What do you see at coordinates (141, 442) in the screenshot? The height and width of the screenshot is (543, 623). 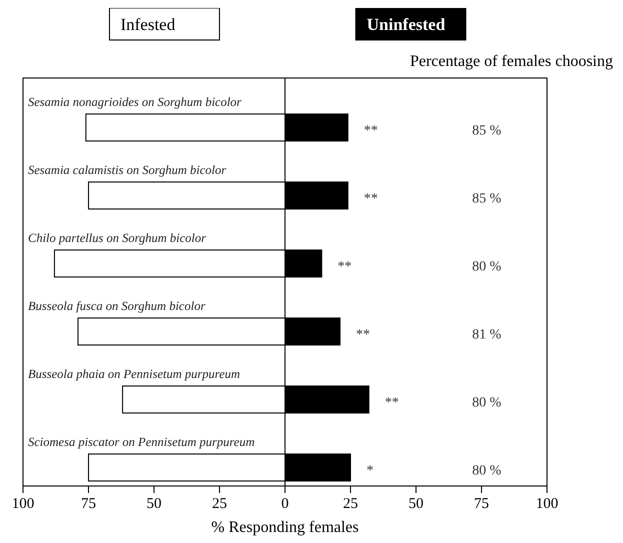 I see `y-tick-label: Sciomesa piscator on Pennisetum purpureum` at bounding box center [141, 442].